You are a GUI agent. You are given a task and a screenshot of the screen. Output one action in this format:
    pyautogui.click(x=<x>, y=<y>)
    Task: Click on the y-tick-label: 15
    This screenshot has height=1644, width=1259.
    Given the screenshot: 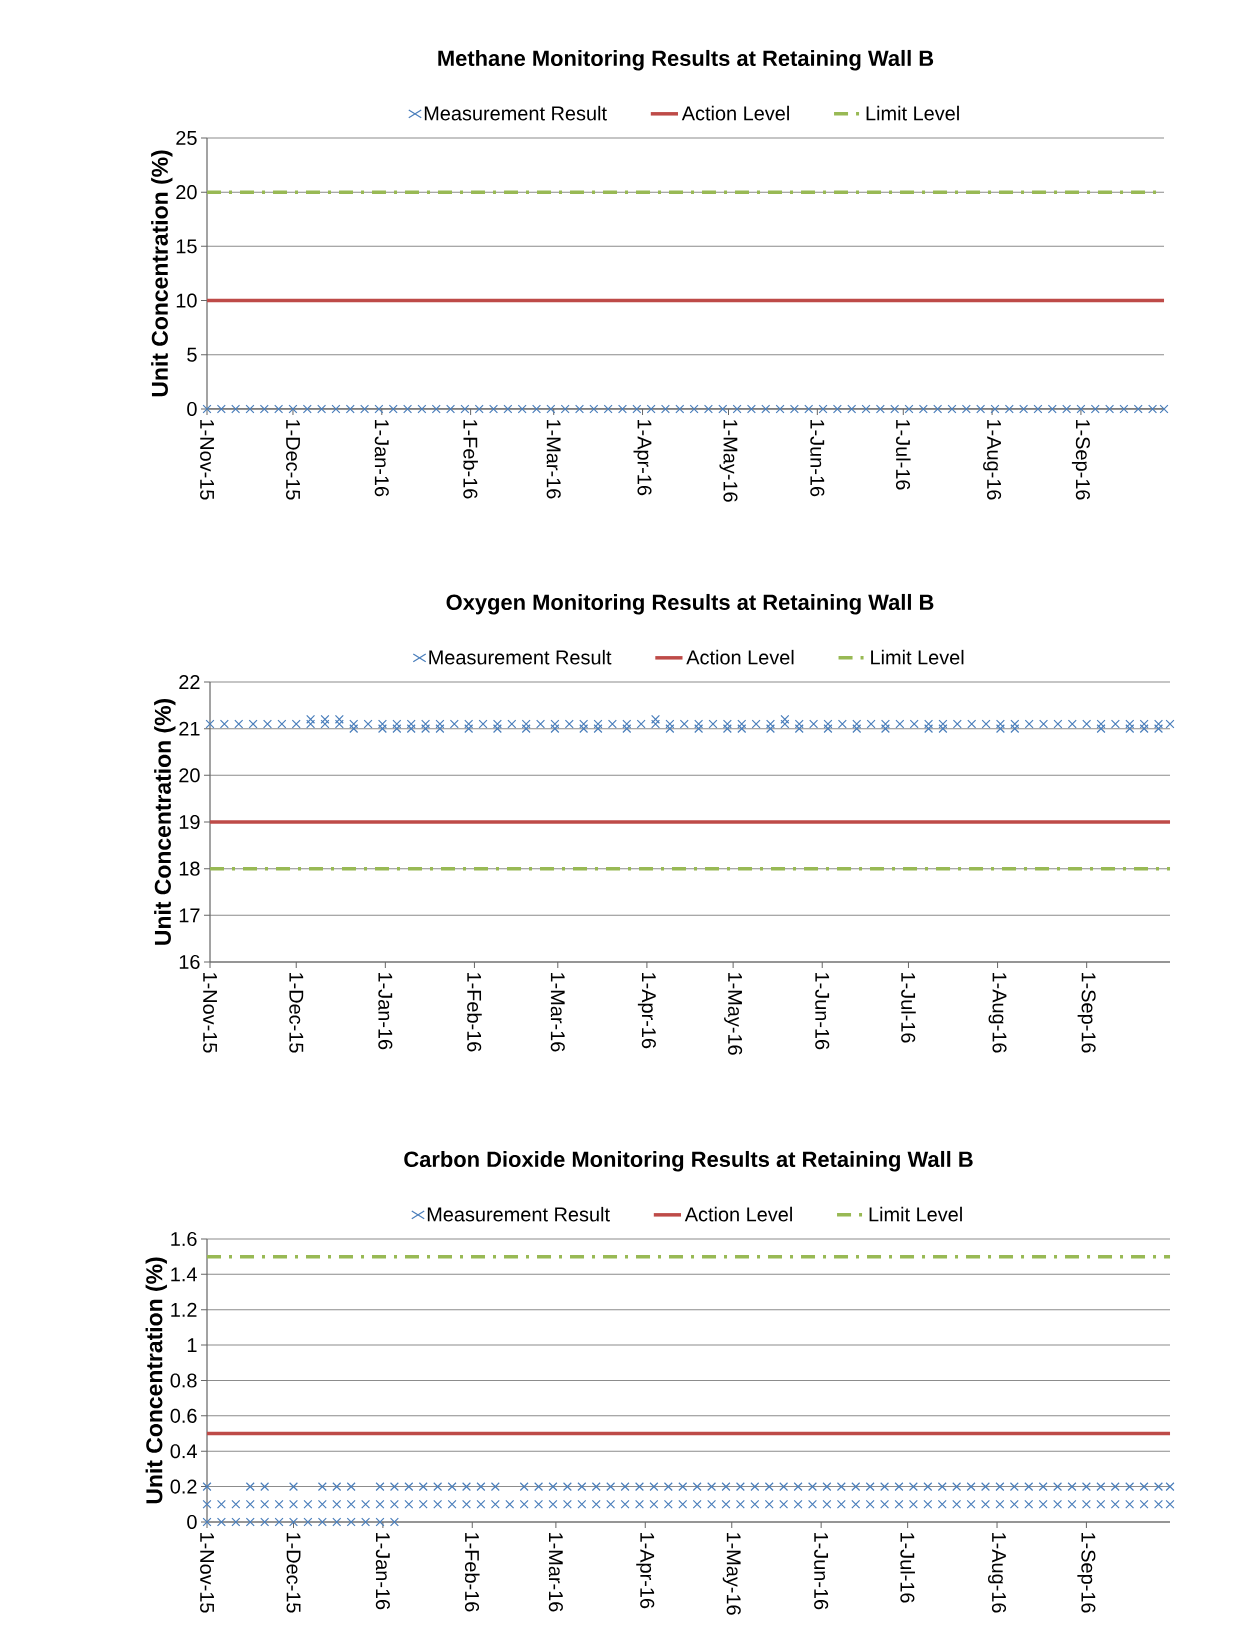 What is the action you would take?
    pyautogui.click(x=186, y=246)
    